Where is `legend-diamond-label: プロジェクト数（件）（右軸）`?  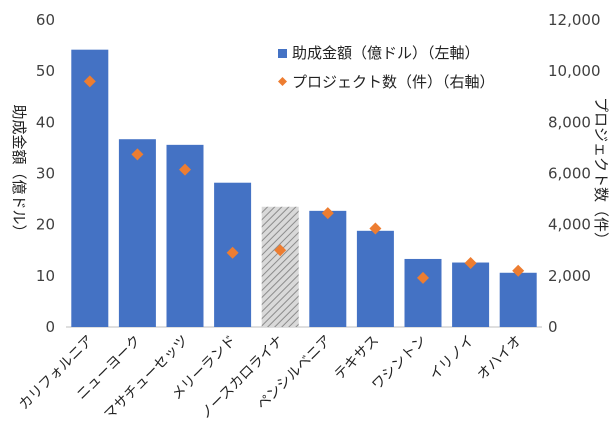 legend-diamond-label: プロジェクト数（件）（右軸） is located at coordinates (393, 82).